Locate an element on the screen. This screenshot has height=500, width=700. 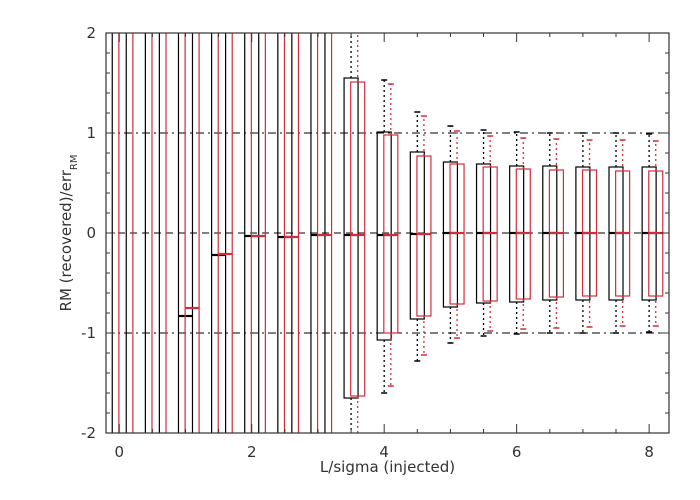
x-axis-label: L/sigma (injected) is located at coordinates (387, 467).